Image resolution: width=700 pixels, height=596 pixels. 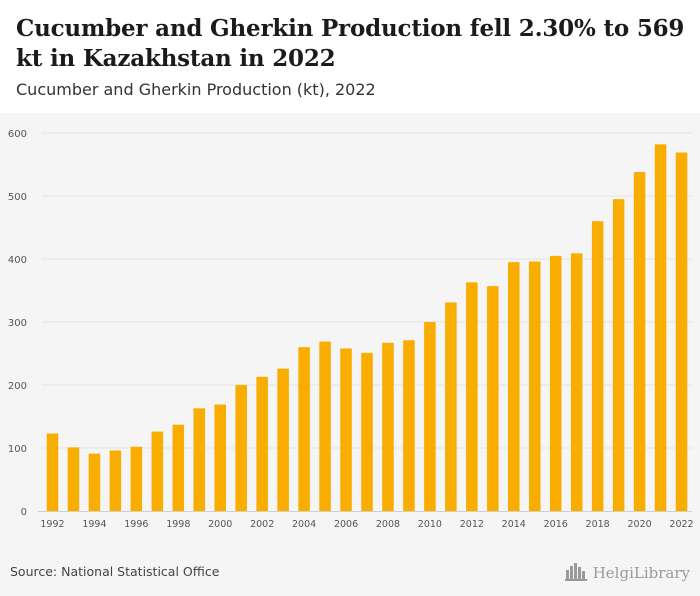 I want to click on bar-2007, so click(x=367, y=431).